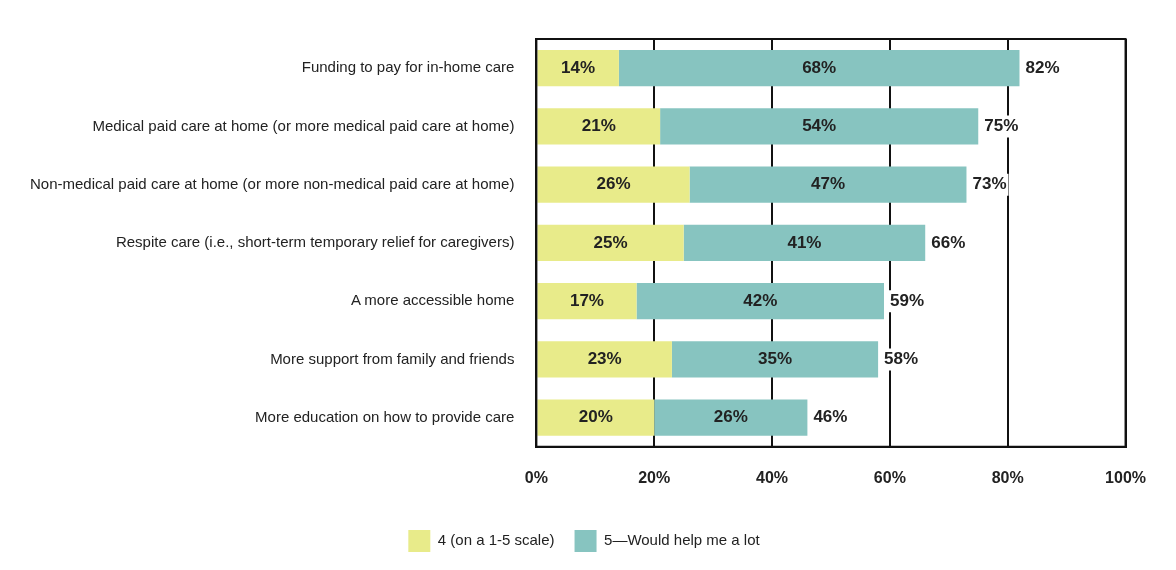  What do you see at coordinates (385, 416) in the screenshot?
I see `y-tick-label: More education on how to provide care` at bounding box center [385, 416].